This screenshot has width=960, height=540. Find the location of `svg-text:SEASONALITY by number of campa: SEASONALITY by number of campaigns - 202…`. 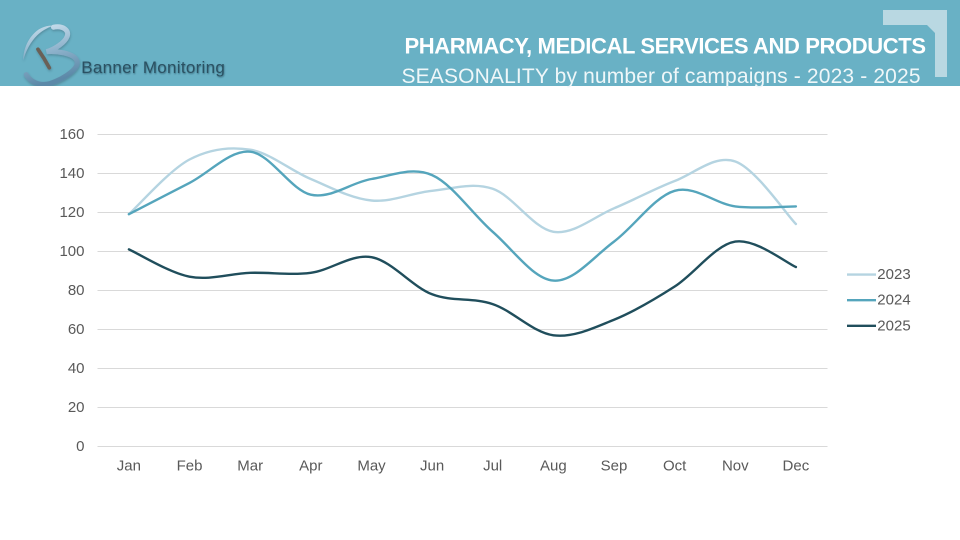

svg-text:SEASONALITY by number of campa: SEASONALITY by number of campaigns - 202… is located at coordinates (661, 76).